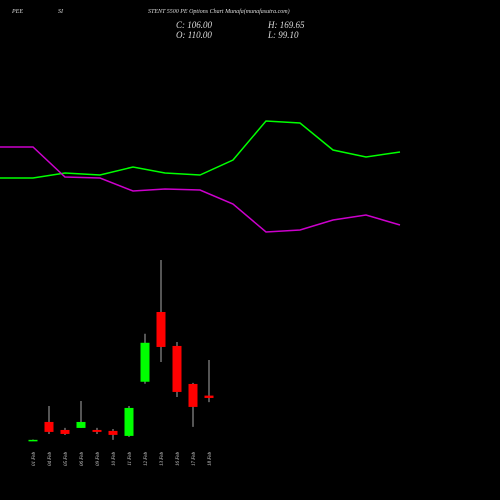  What do you see at coordinates (210, 459) in the screenshot?
I see `x-tick-label: 18 Feb` at bounding box center [210, 459].